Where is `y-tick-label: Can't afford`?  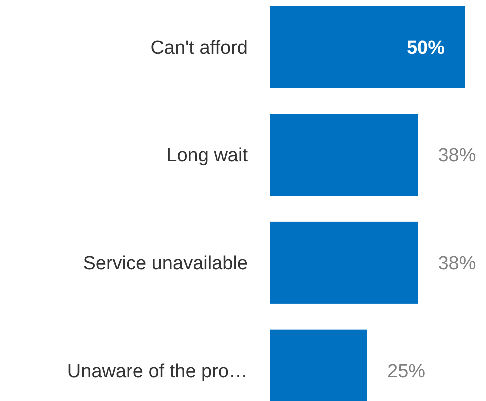 y-tick-label: Can't afford is located at coordinates (199, 48).